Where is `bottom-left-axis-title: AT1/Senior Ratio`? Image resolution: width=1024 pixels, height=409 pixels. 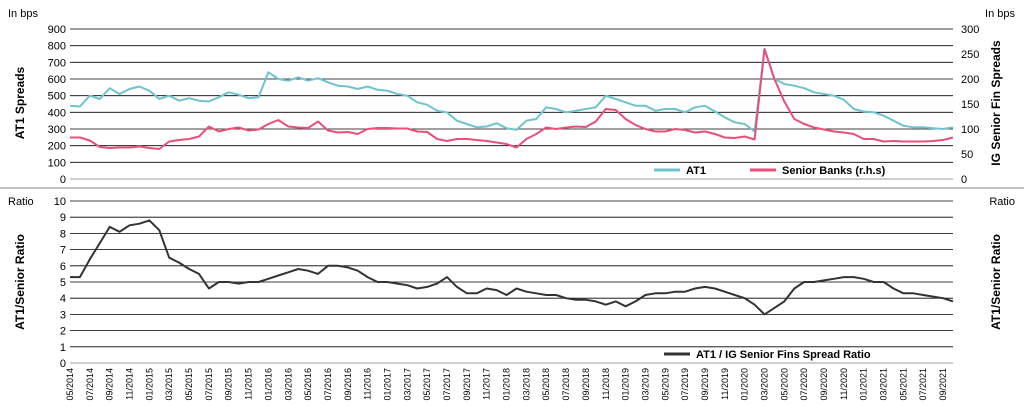 bottom-left-axis-title: AT1/Senior Ratio is located at coordinates (20, 282).